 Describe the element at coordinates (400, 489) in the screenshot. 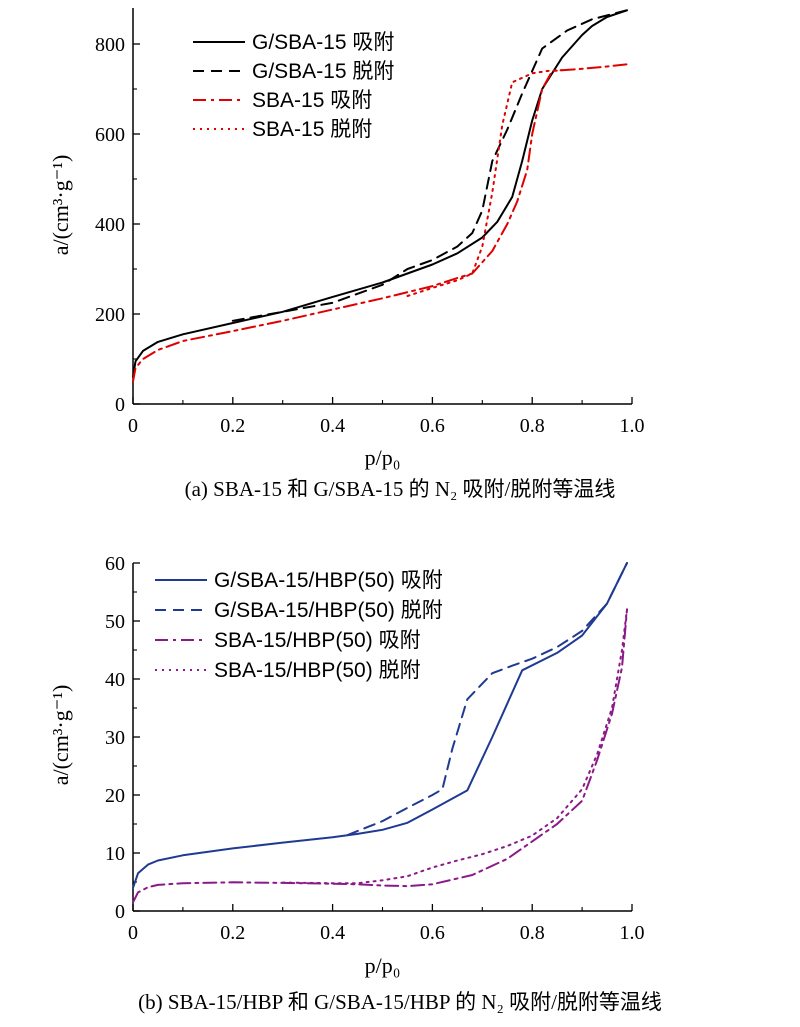

I see `panel-caption: (a) SBA-15 和 G/SBA-15 的 N₂ 吸附/脱附等温线` at that location.